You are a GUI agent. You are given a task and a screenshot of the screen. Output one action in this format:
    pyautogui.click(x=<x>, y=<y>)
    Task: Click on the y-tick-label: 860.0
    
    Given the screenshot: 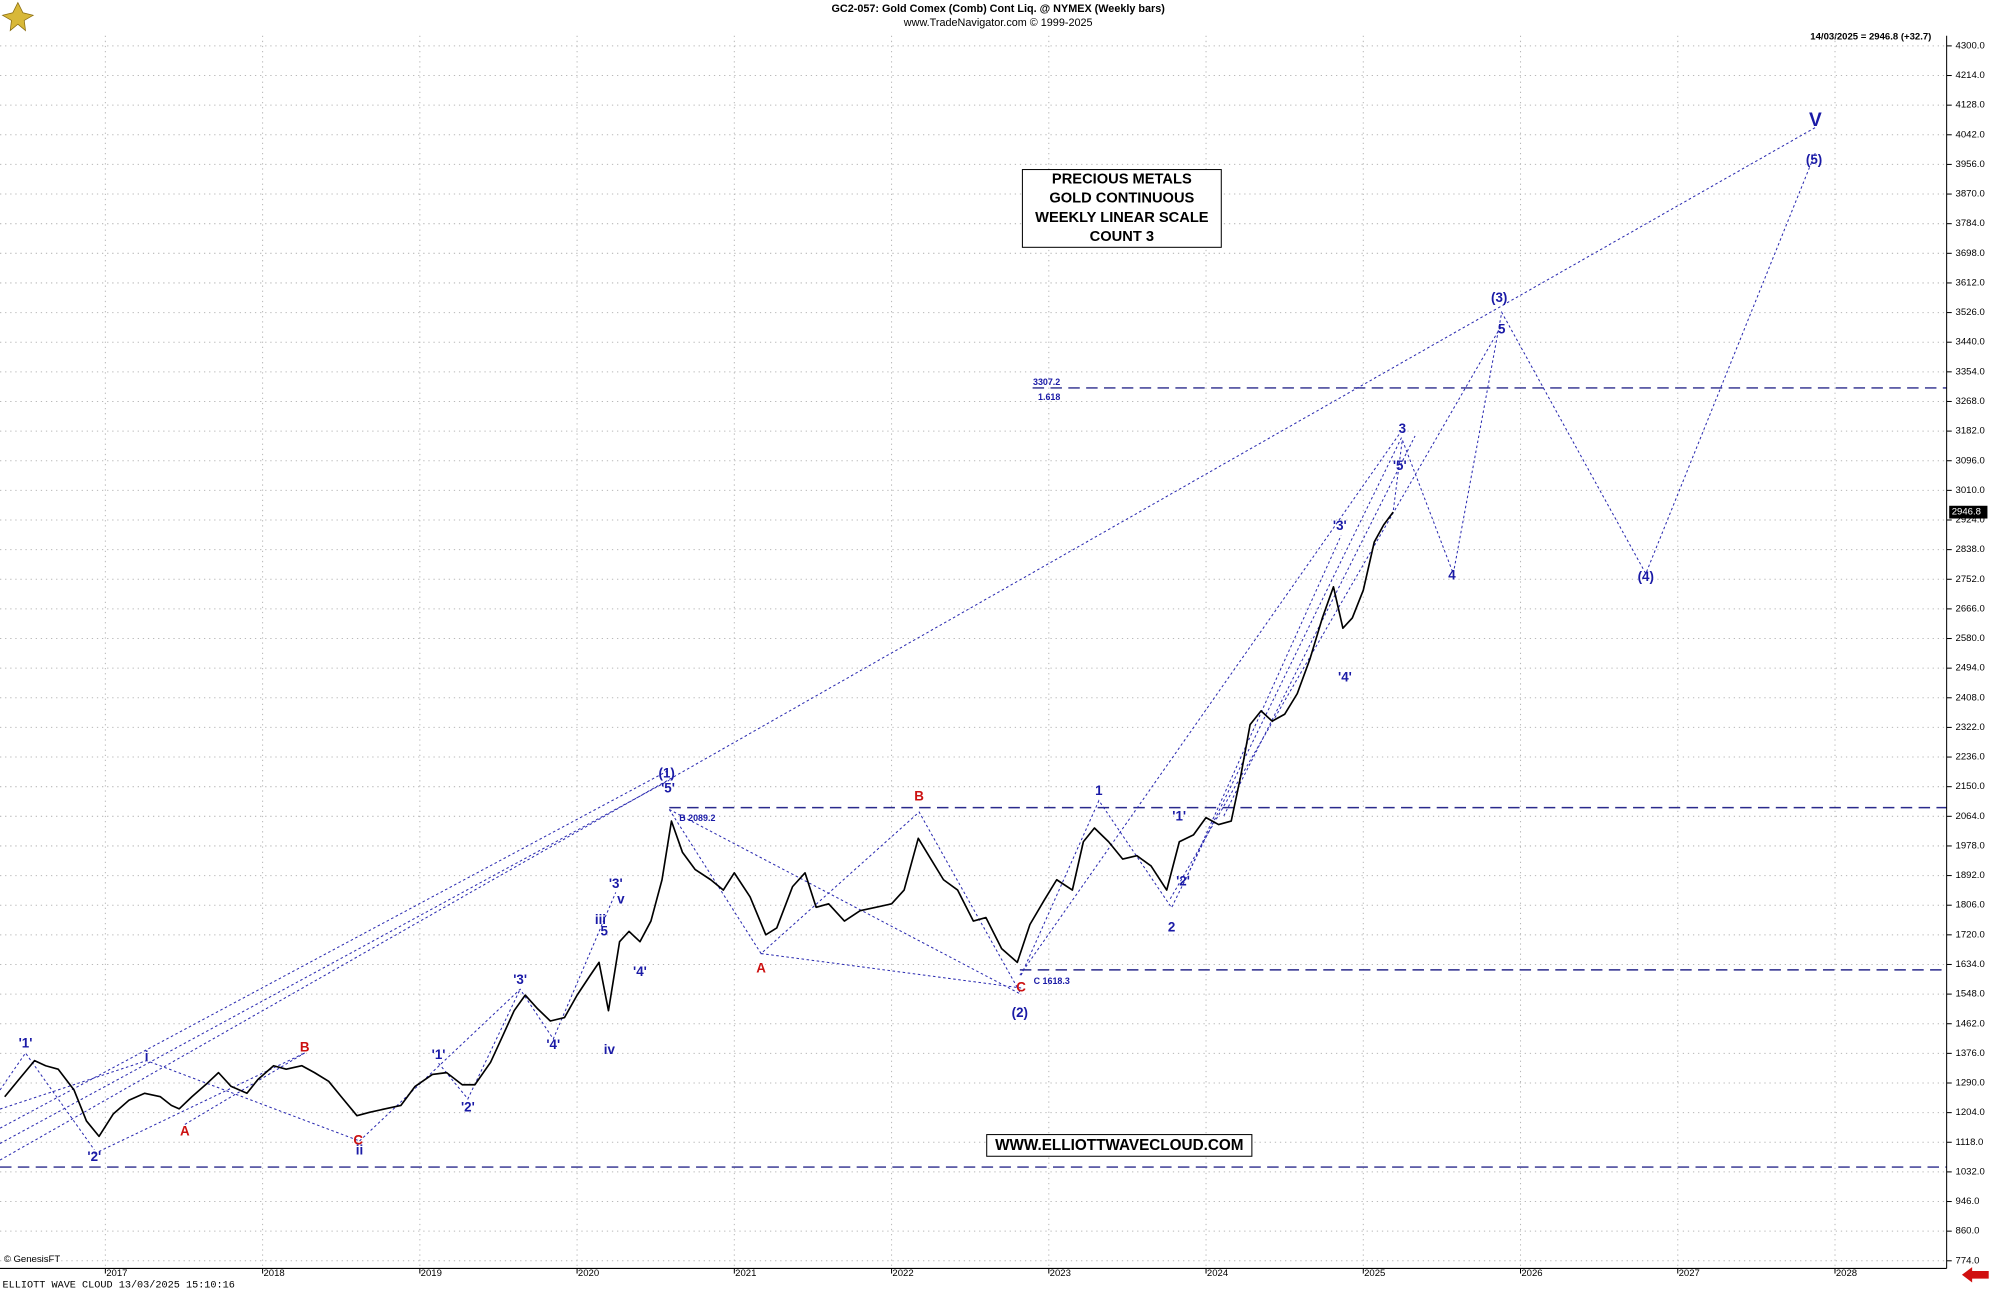 What is the action you would take?
    pyautogui.click(x=1968, y=1231)
    